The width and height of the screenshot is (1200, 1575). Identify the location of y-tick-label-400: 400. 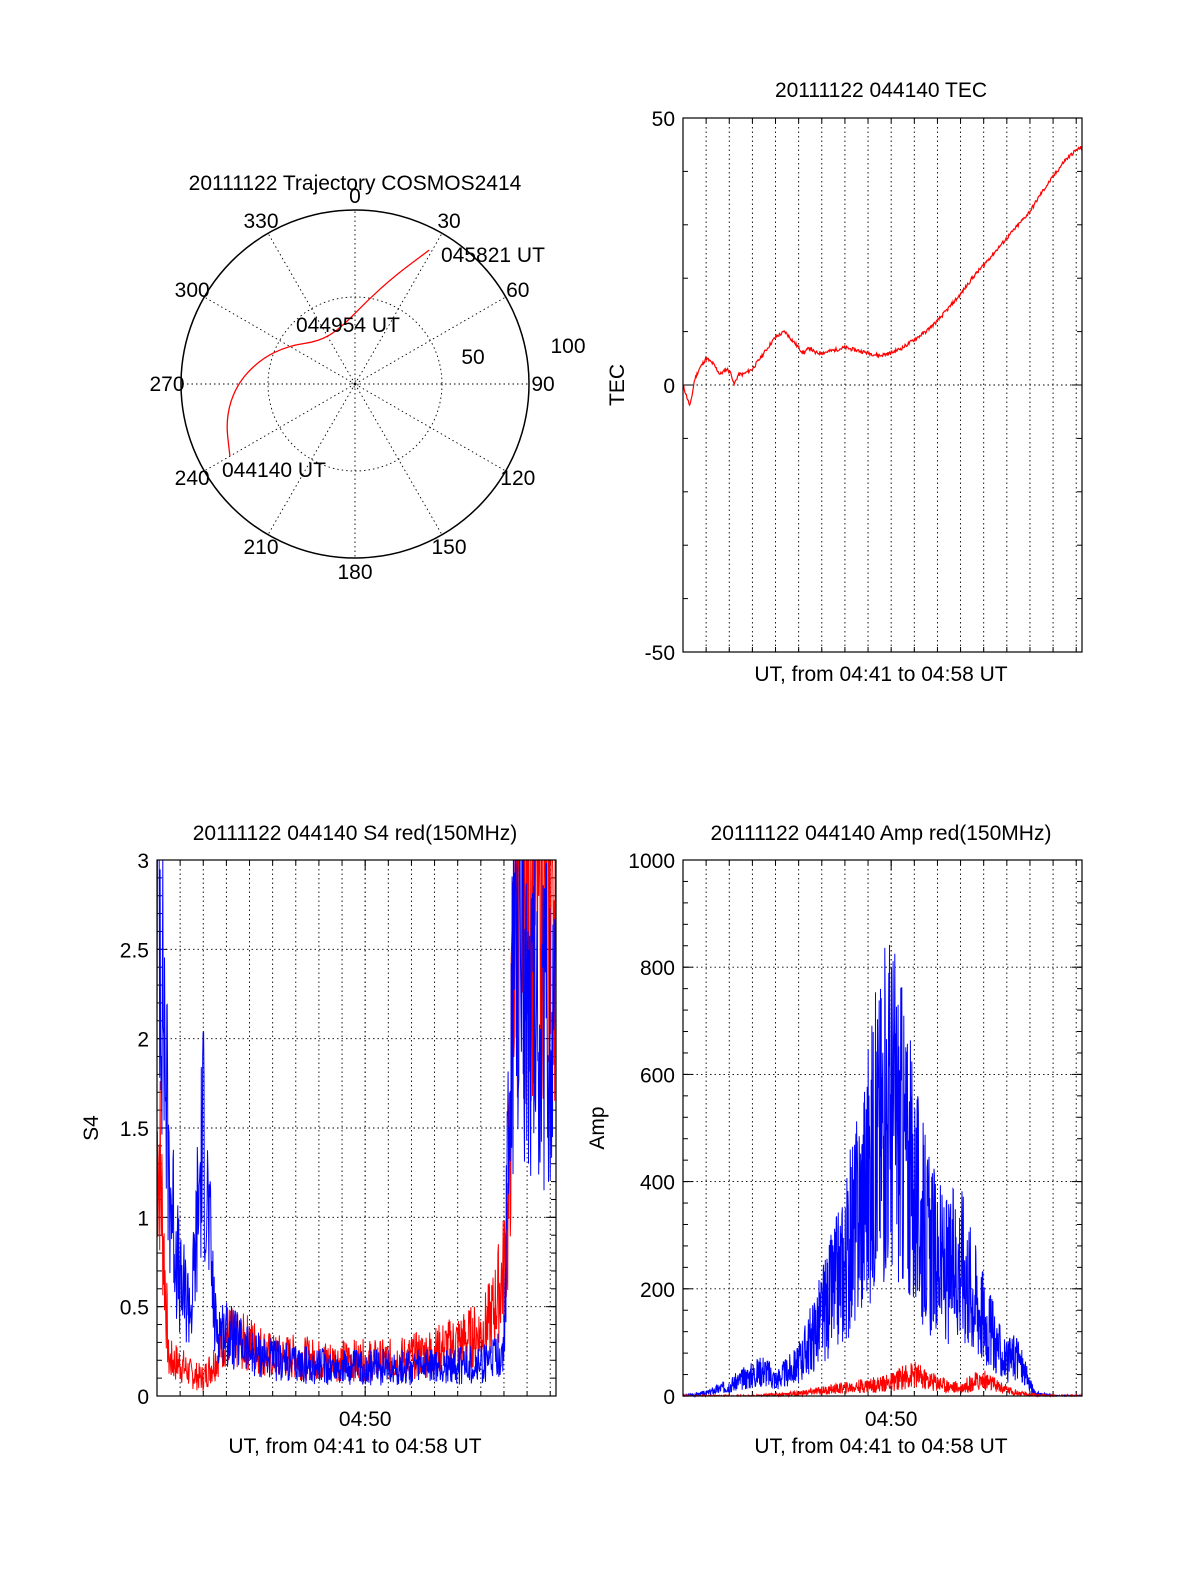
(657, 1183).